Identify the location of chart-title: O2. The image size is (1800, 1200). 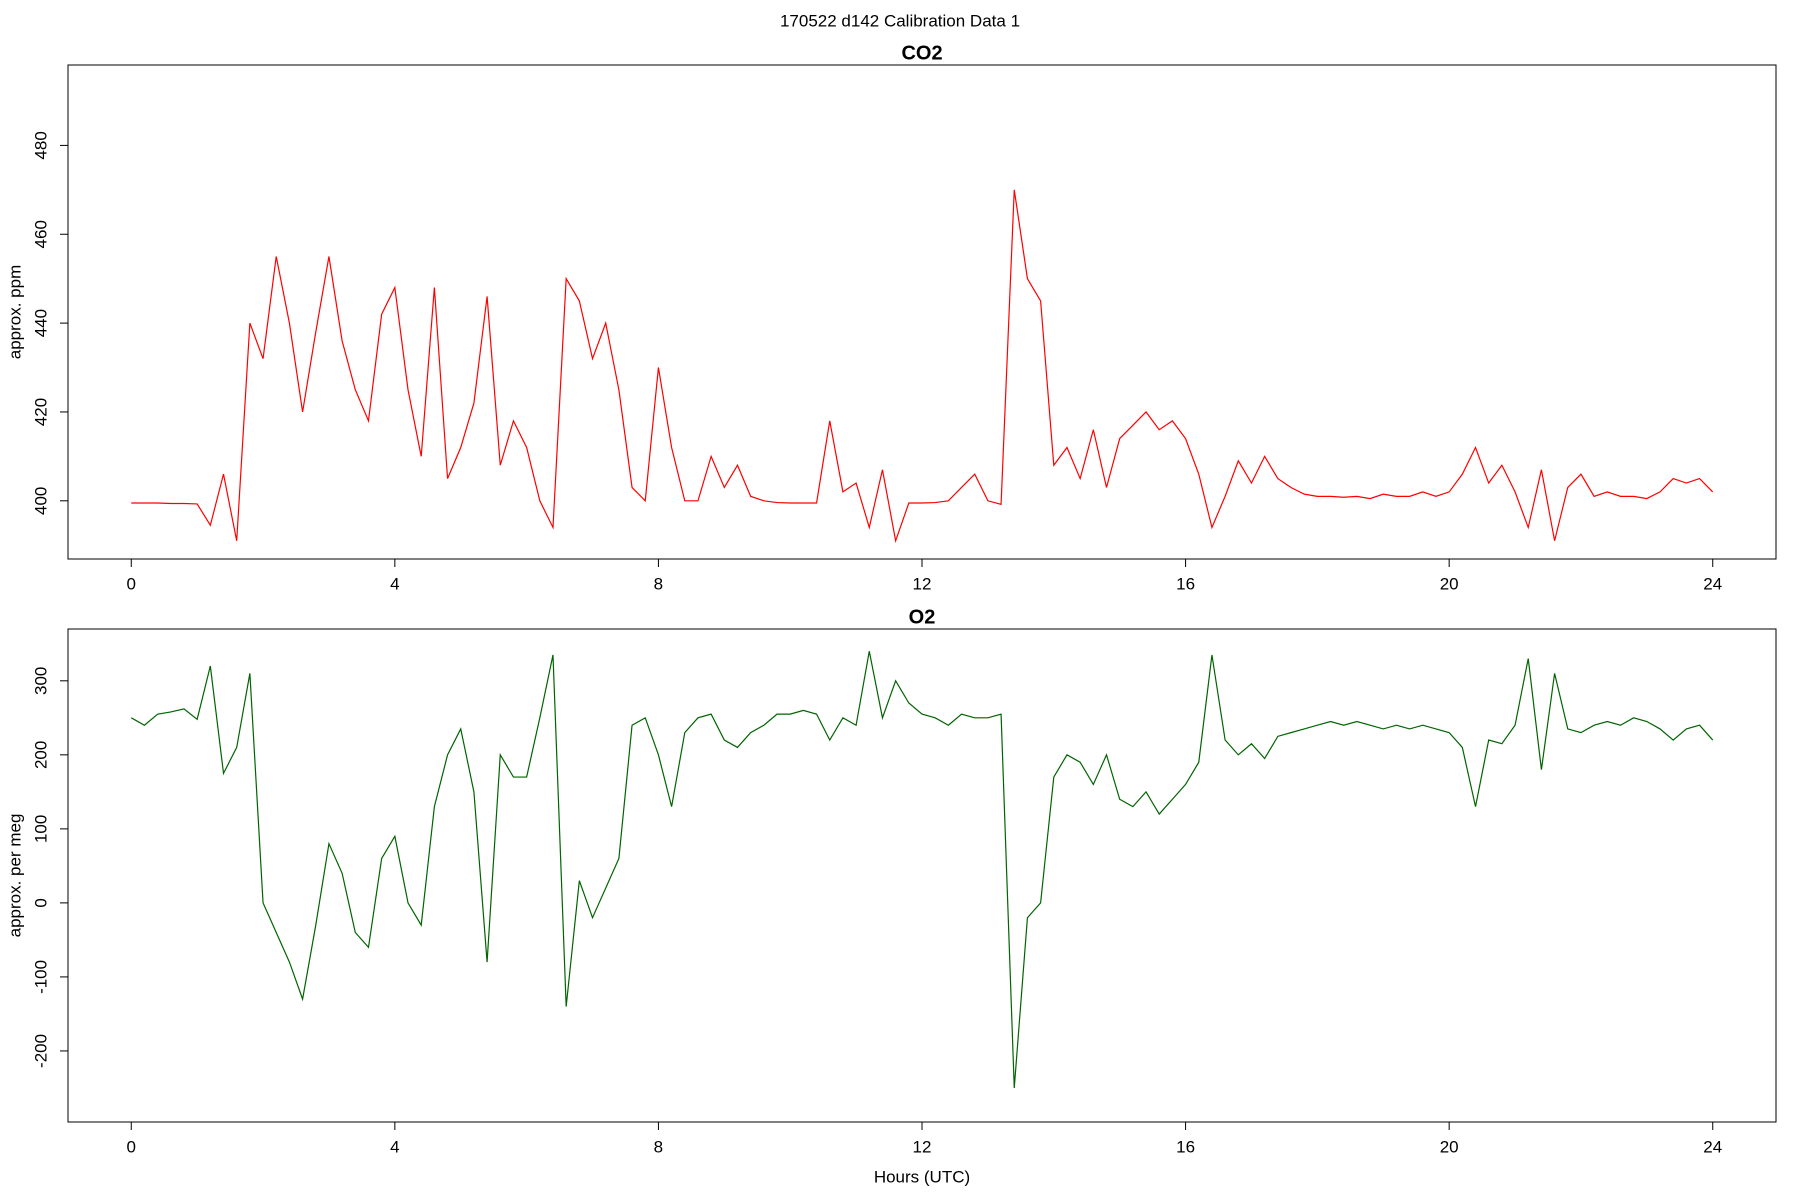
(922, 617).